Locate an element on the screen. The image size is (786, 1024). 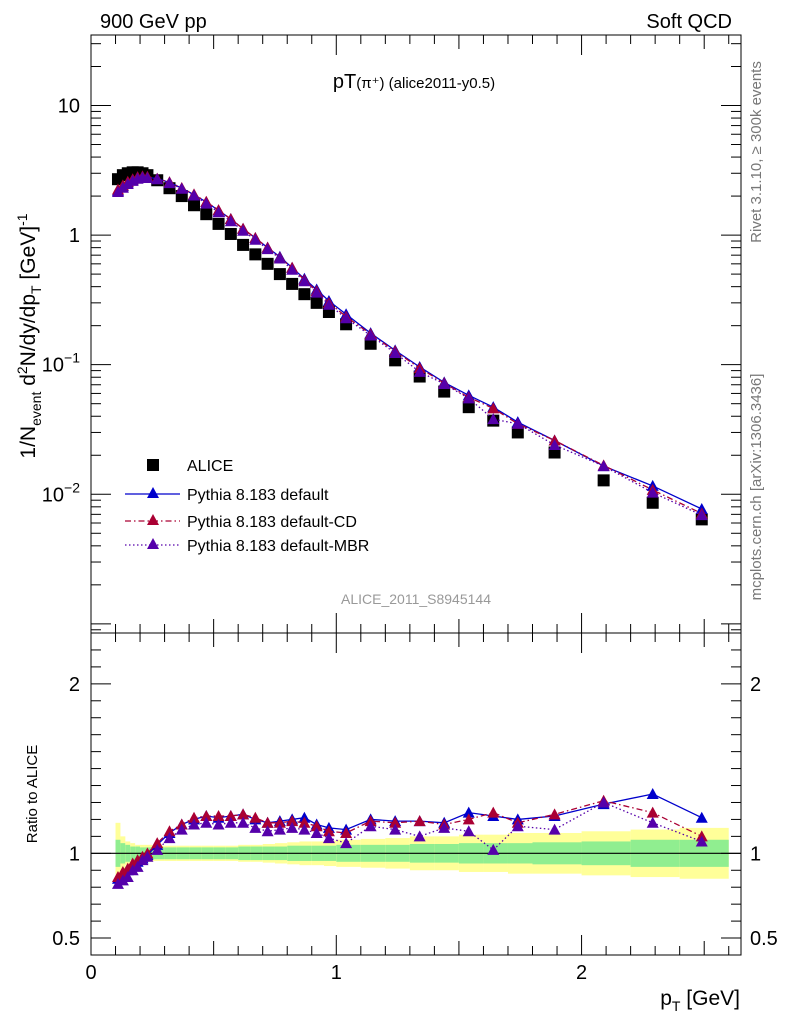
main-y-tick-label: 1 is located at coordinates (74, 236).